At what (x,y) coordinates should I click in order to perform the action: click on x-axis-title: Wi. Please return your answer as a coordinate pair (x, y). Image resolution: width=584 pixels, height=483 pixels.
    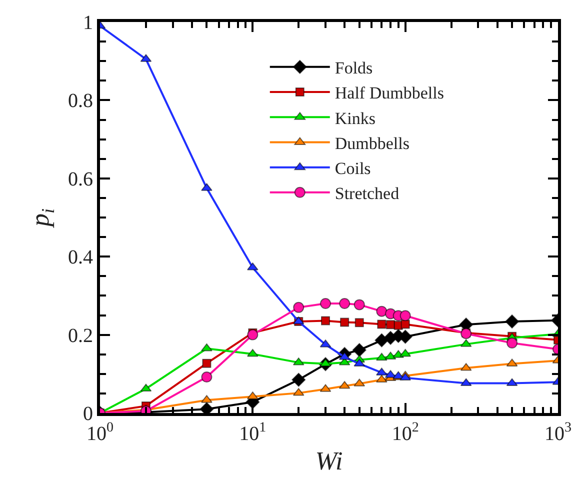
    Looking at the image, I should click on (329, 461).